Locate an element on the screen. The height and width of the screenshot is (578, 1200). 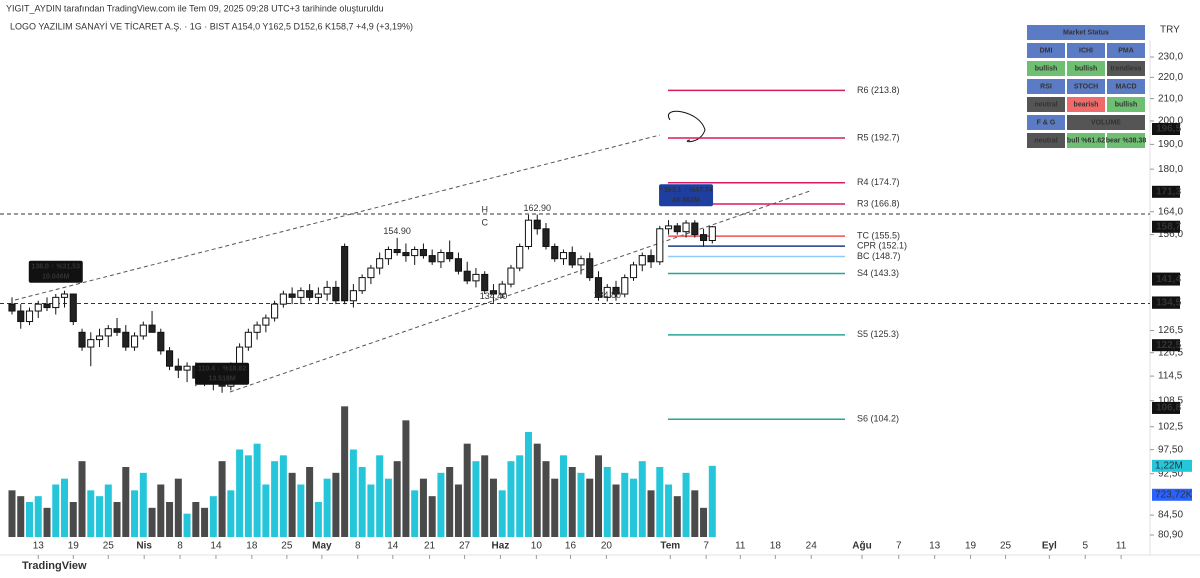
callout-text: 48.882M is located at coordinates (685, 200).